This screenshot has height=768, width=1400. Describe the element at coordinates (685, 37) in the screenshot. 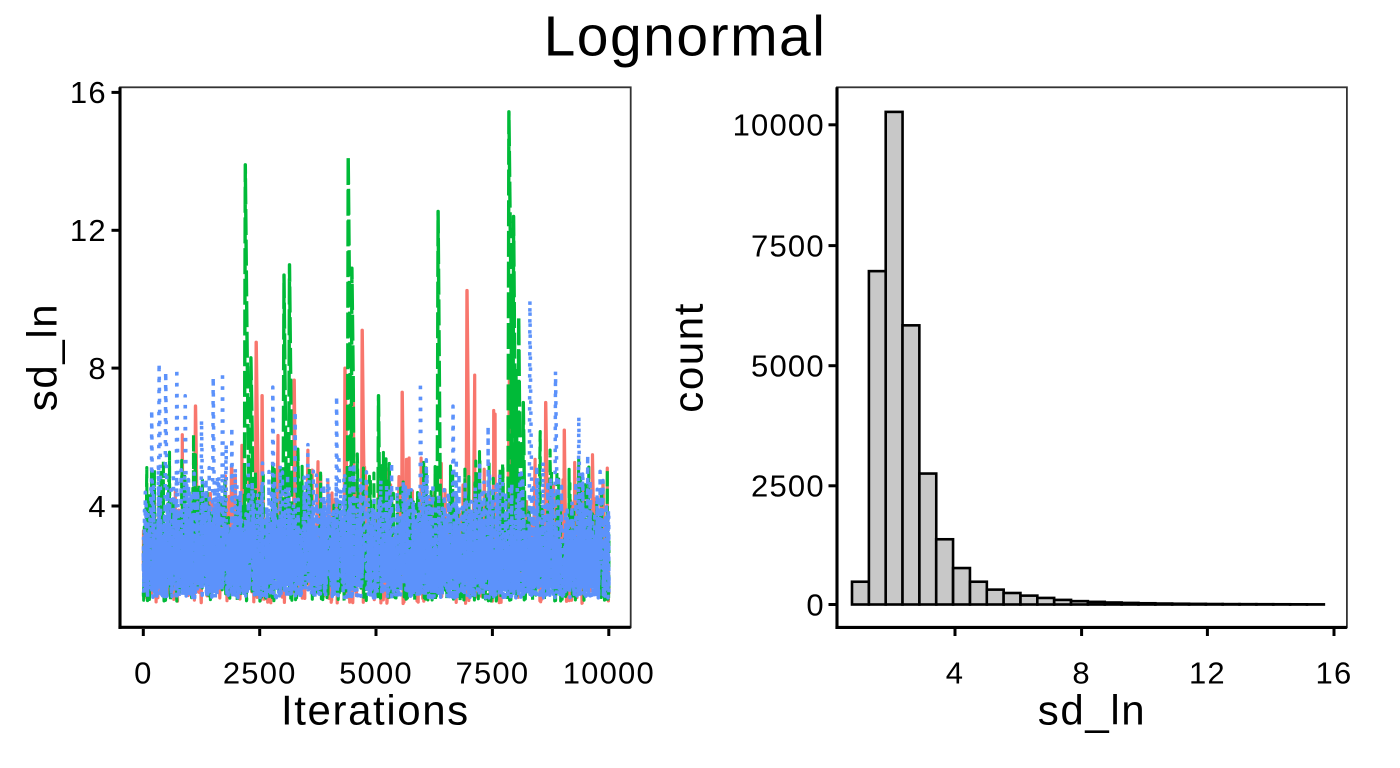

I see `svg-text: Lognormal` at that location.